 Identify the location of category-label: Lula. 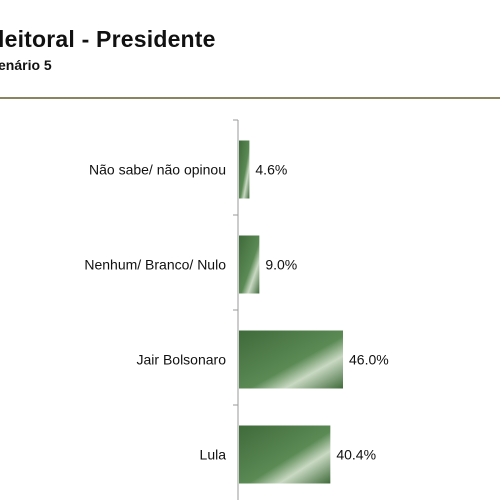
(213, 455).